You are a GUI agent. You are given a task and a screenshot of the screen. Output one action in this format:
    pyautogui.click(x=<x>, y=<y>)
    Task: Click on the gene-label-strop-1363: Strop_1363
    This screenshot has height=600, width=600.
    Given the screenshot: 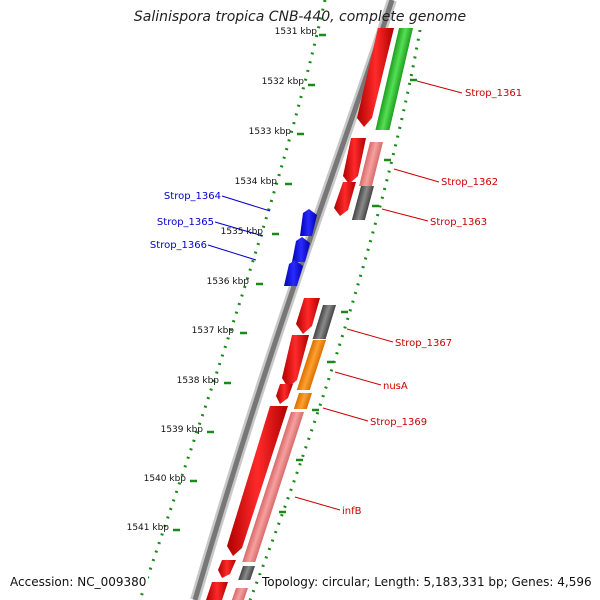 What is the action you would take?
    pyautogui.click(x=458, y=222)
    